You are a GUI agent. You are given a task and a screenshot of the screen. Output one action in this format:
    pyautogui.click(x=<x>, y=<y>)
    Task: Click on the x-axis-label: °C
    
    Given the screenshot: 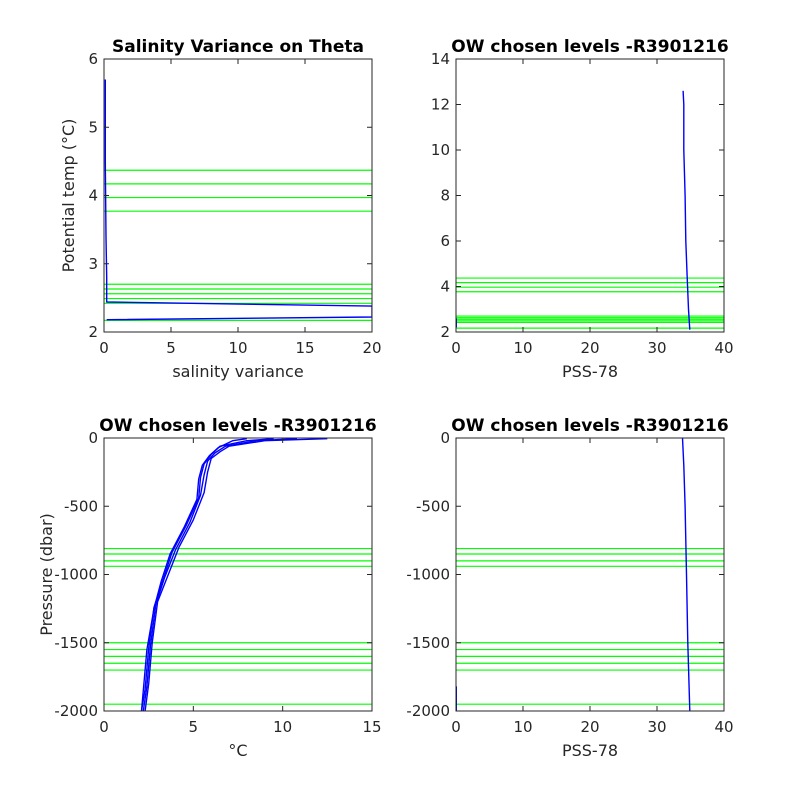 What is the action you would take?
    pyautogui.click(x=237, y=750)
    